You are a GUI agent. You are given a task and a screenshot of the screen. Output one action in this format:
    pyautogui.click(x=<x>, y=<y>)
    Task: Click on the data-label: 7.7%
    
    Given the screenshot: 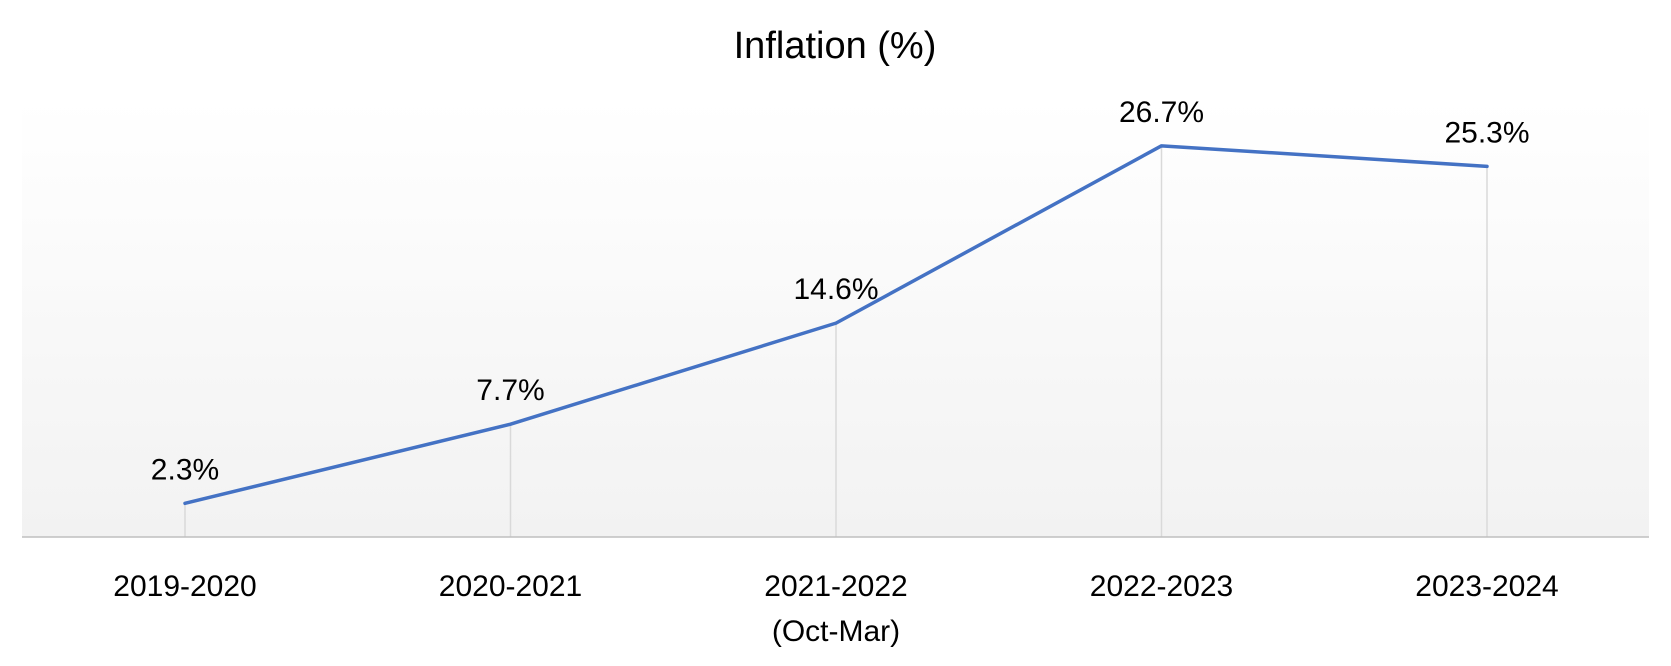 What is the action you would take?
    pyautogui.click(x=510, y=390)
    